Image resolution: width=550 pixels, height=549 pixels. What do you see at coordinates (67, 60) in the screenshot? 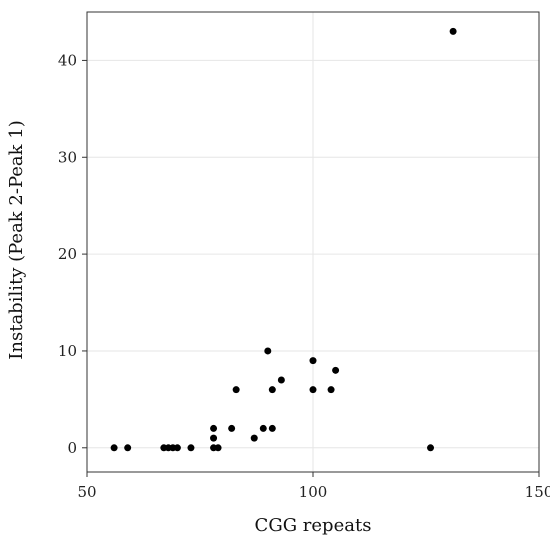
I see `y-tick-label: 40` at bounding box center [67, 60].